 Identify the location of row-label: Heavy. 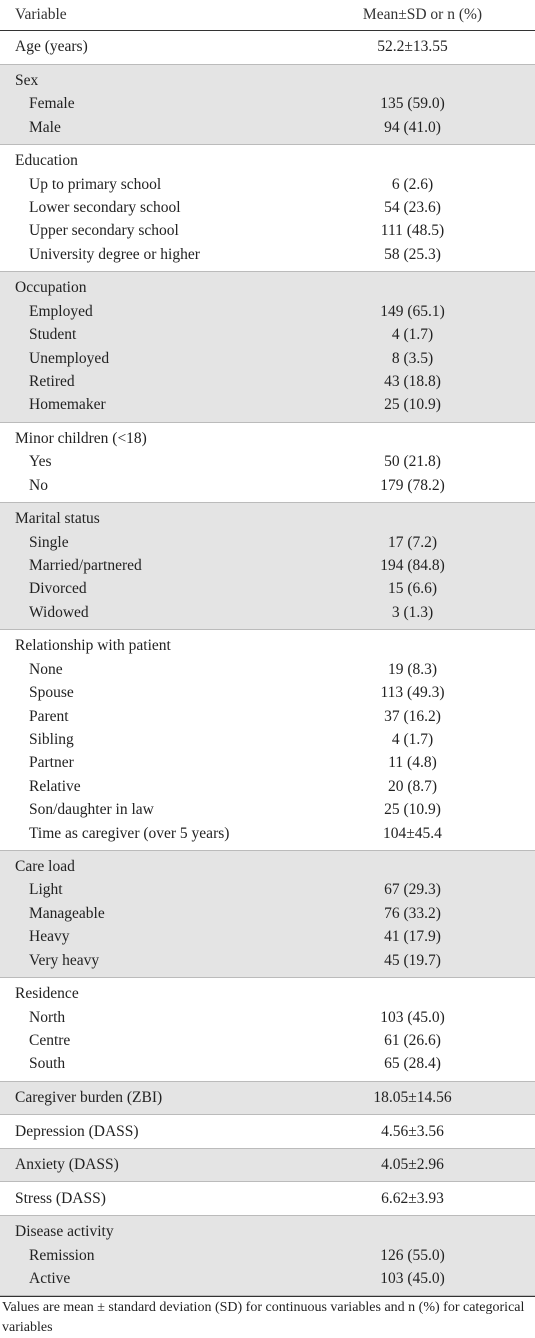
(49, 937).